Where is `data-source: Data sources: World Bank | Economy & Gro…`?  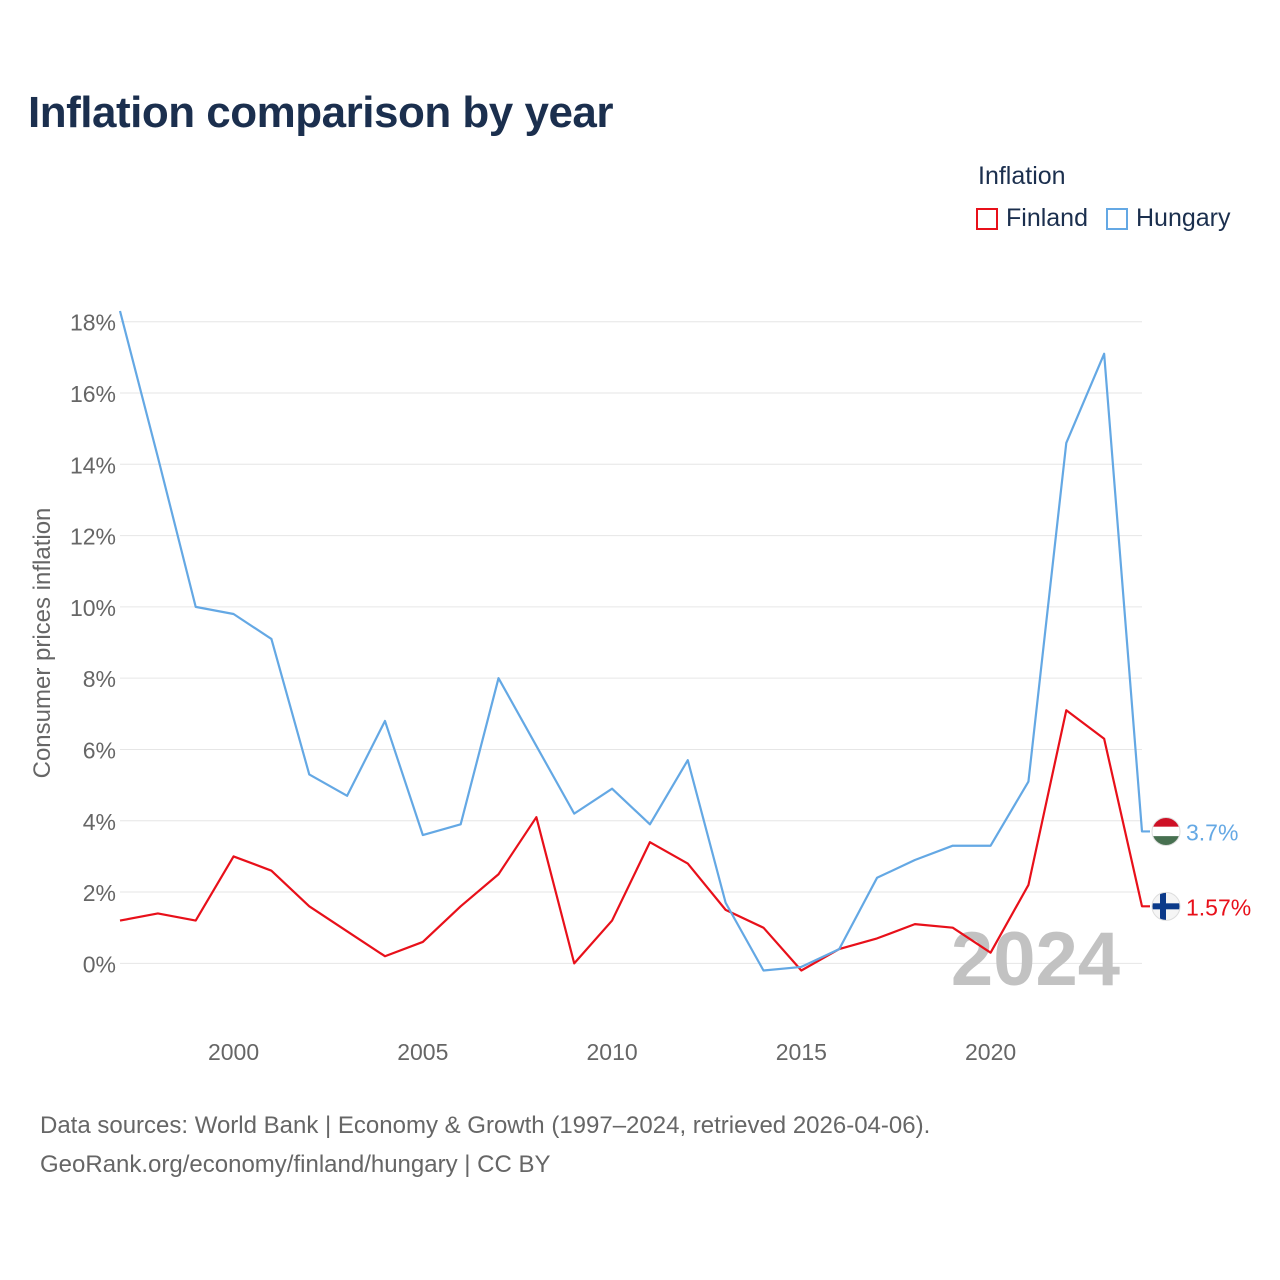
data-source: Data sources: World Bank | Economy & Gro… is located at coordinates (485, 1145).